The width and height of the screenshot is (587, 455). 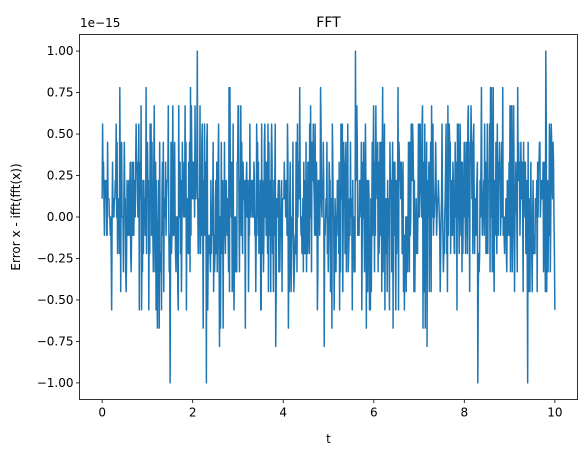 What do you see at coordinates (328, 23) in the screenshot?
I see `chart-title: FFT` at bounding box center [328, 23].